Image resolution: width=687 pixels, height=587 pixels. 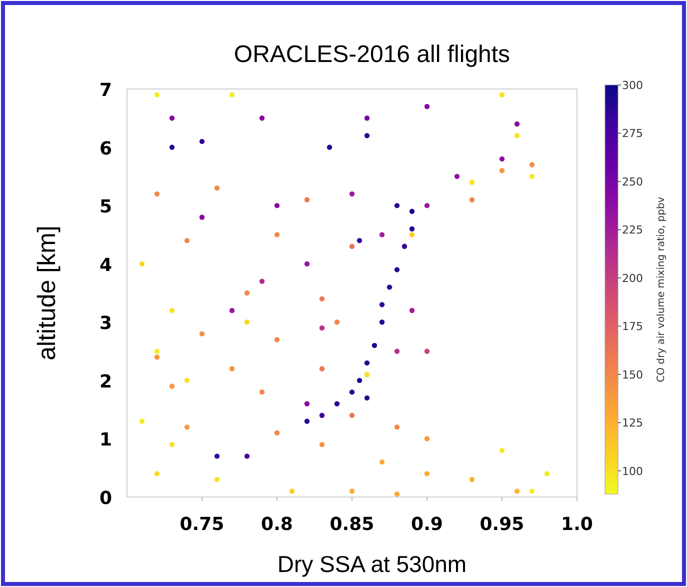 What do you see at coordinates (577, 524) in the screenshot?
I see `x-tick-label: 1.0` at bounding box center [577, 524].